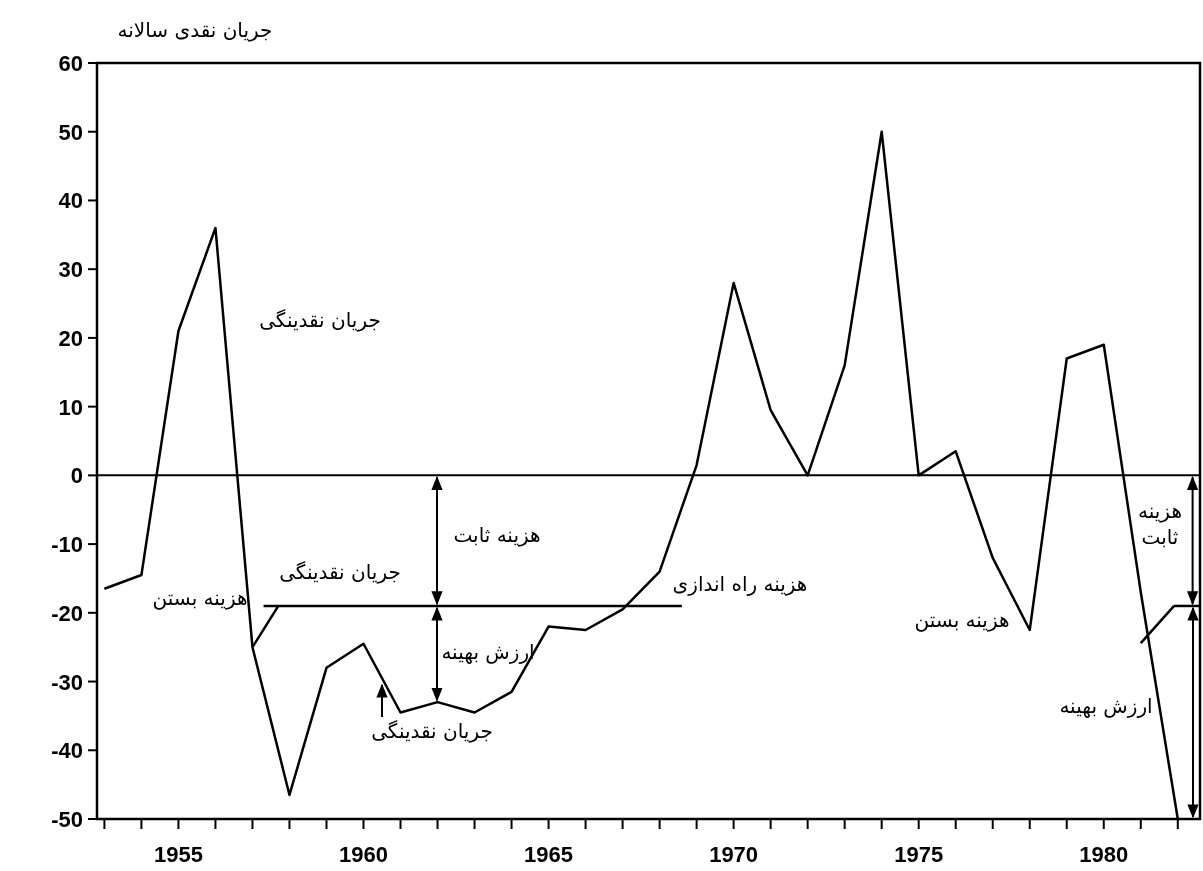 The width and height of the screenshot is (1203, 871). What do you see at coordinates (363, 854) in the screenshot?
I see `x-tick-label: 1960` at bounding box center [363, 854].